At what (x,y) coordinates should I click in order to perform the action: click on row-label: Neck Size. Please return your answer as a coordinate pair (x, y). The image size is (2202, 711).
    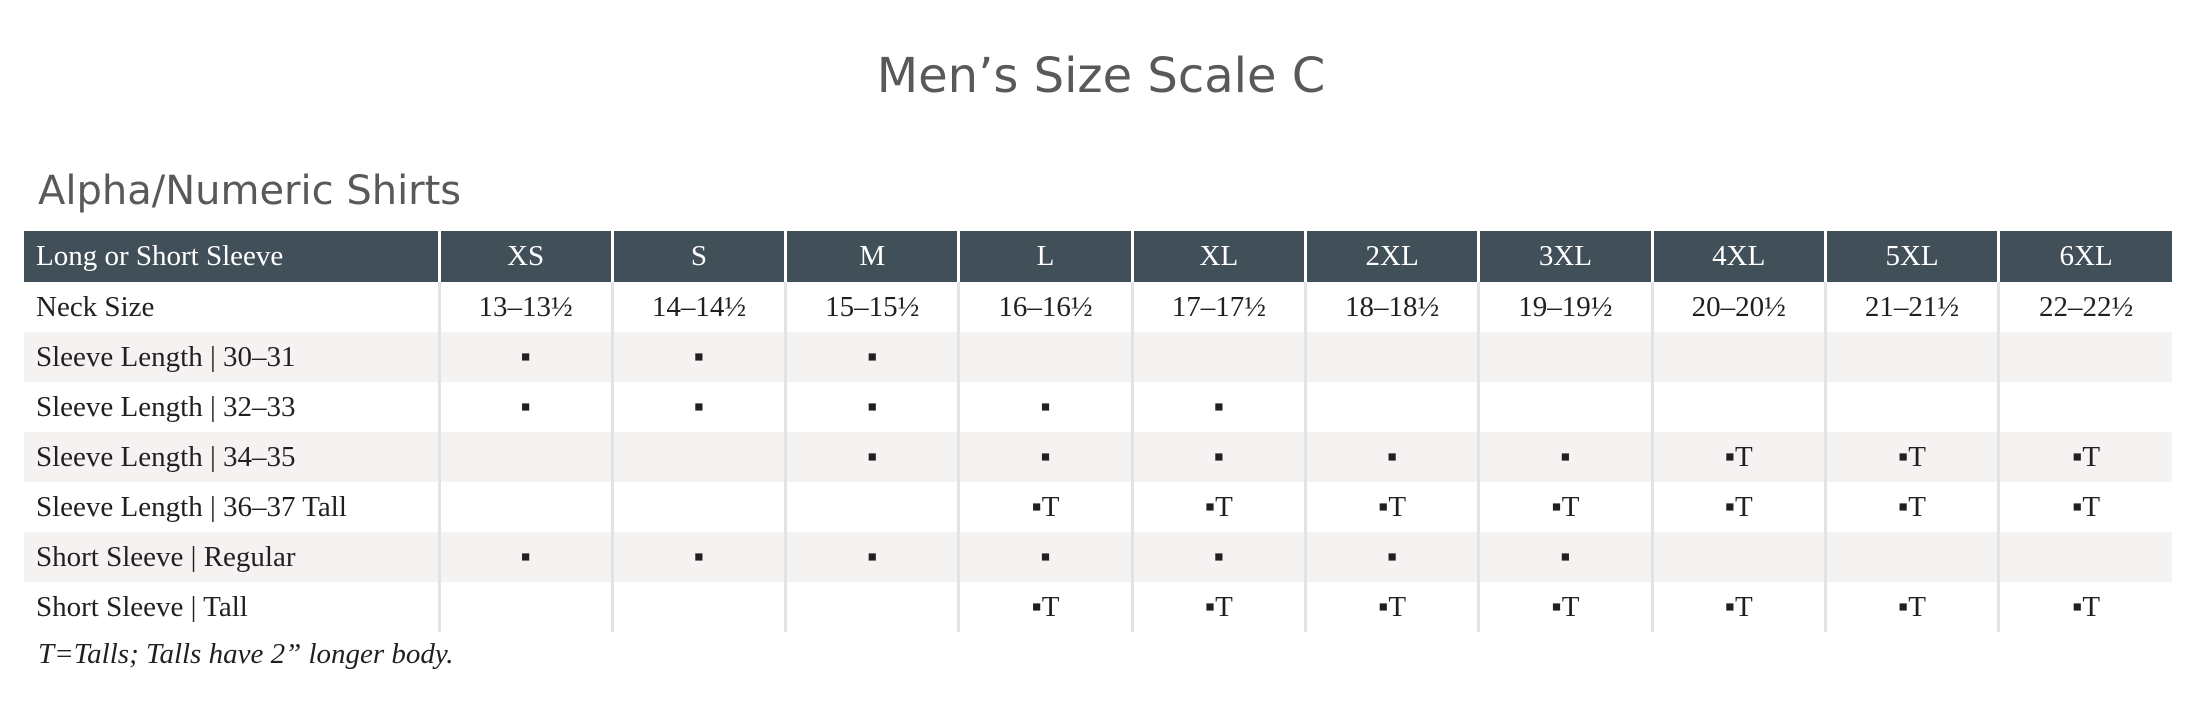
    Looking at the image, I should click on (95, 306).